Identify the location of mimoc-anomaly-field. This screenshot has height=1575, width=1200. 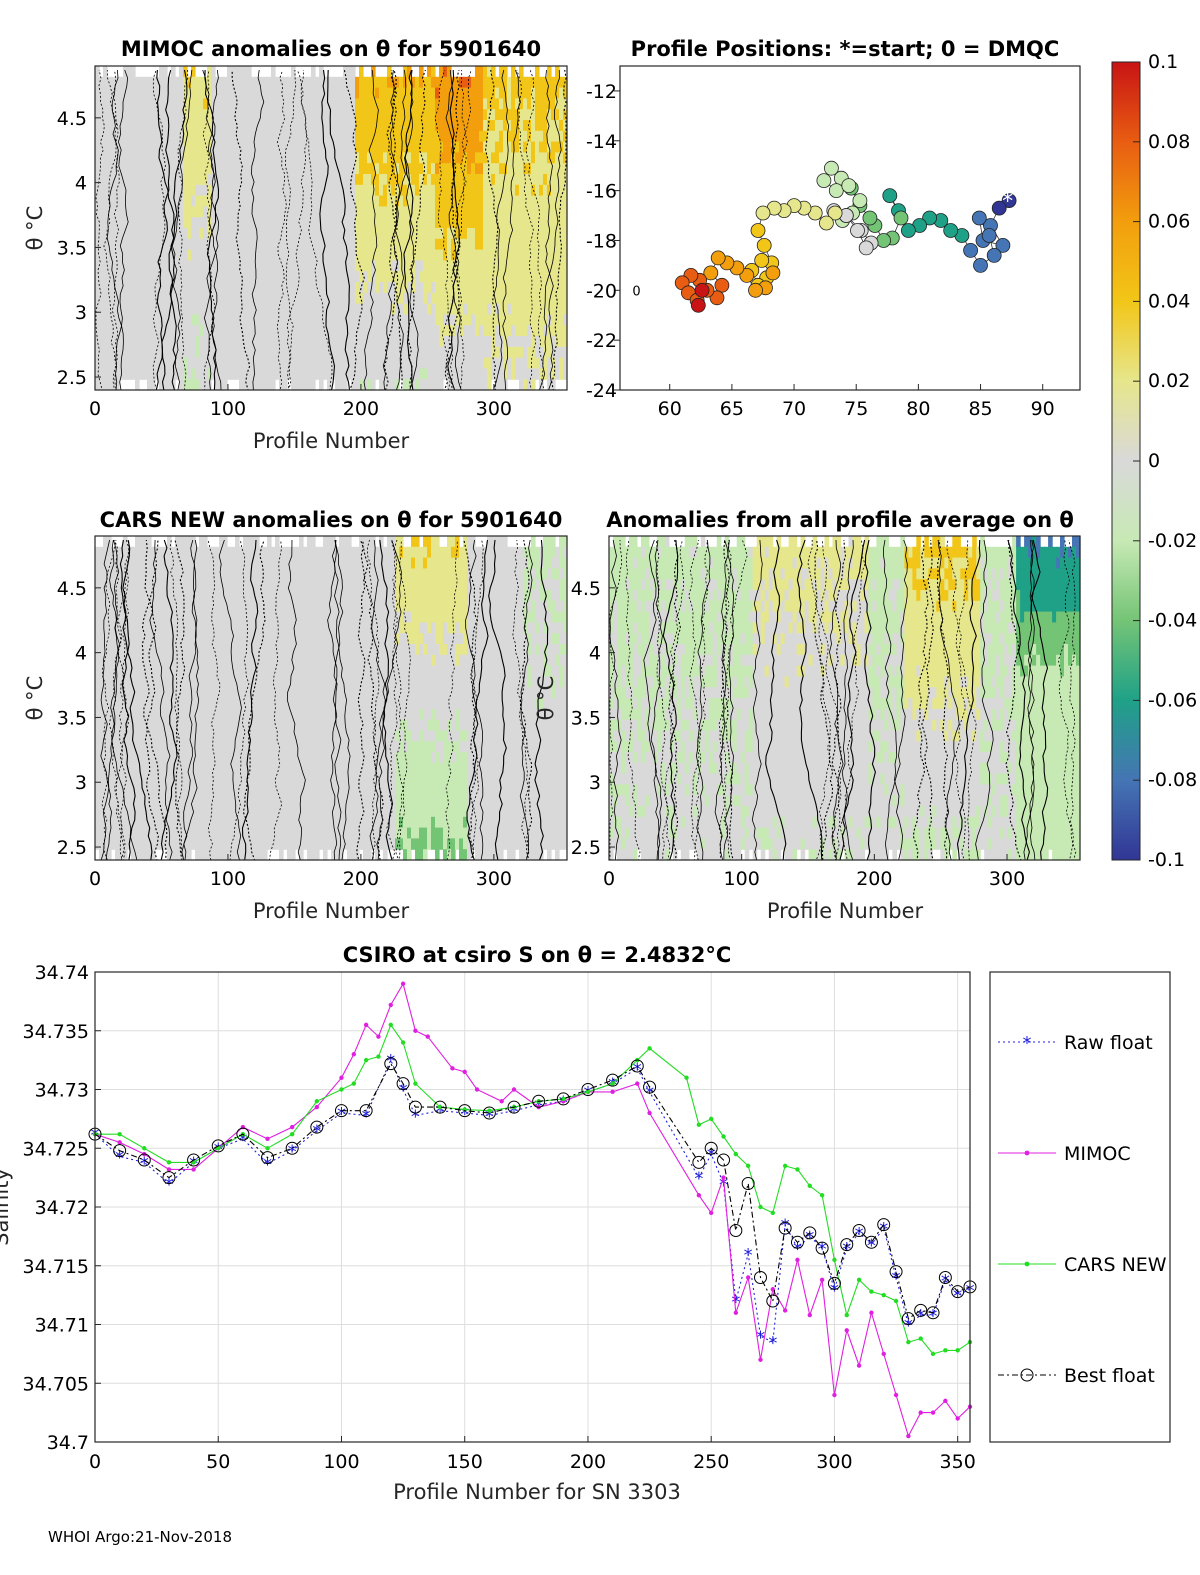
(331, 228).